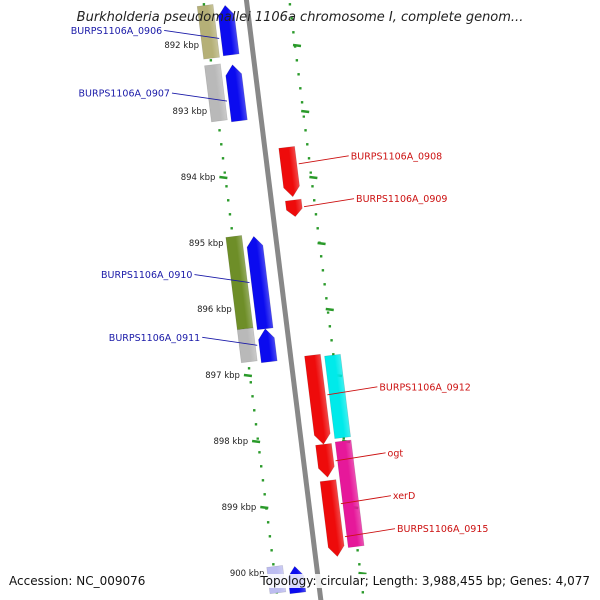 The image size is (600, 600). What do you see at coordinates (230, 442) in the screenshot?
I see `tick-label: 898 kbp` at bounding box center [230, 442].